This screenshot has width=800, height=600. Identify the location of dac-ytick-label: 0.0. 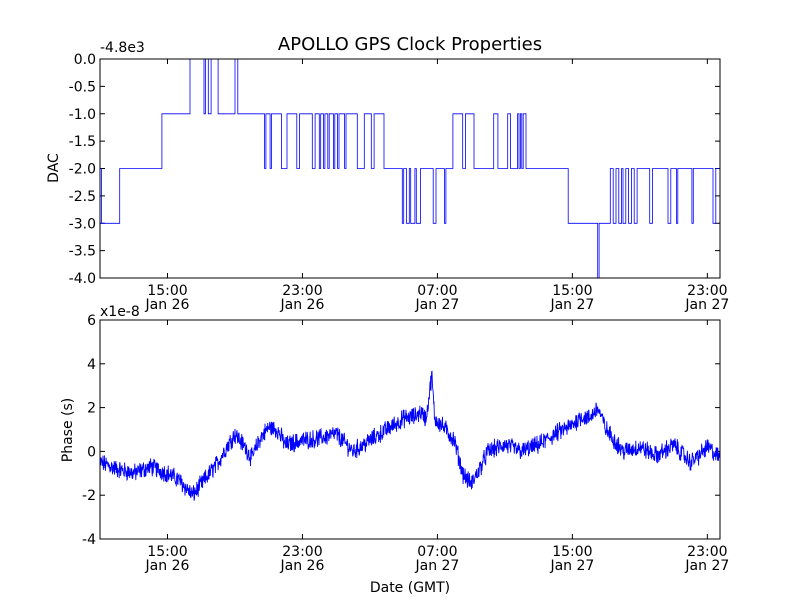
(85, 60).